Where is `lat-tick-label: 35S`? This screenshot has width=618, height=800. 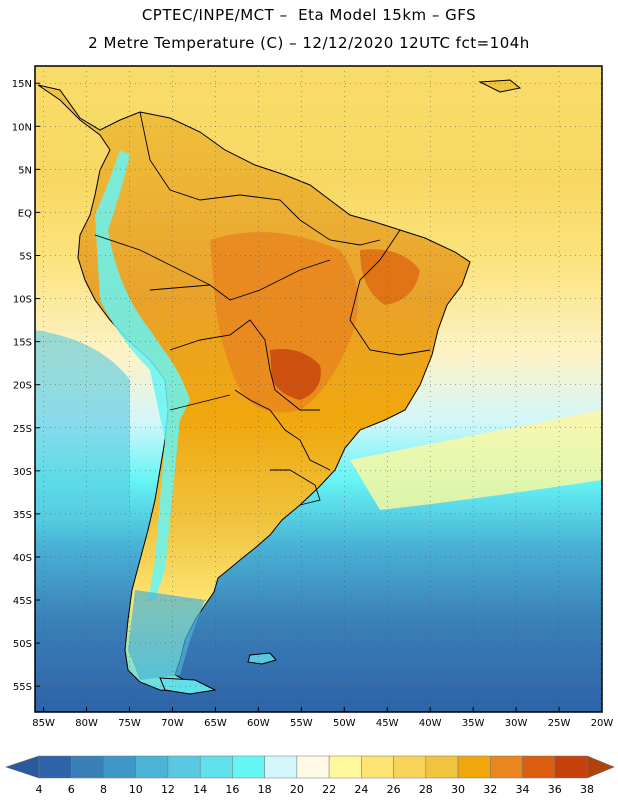
lat-tick-label: 35S is located at coordinates (22, 515).